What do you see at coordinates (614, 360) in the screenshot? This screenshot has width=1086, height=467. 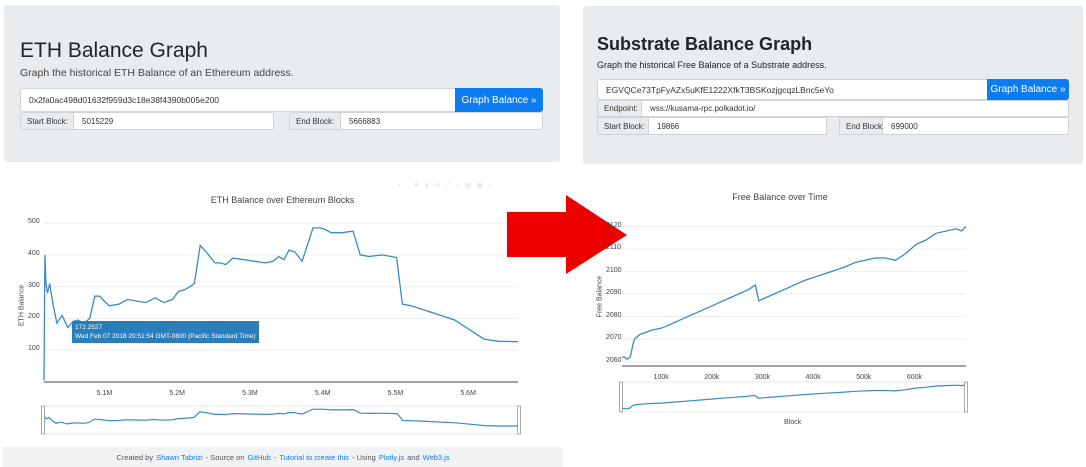 I see `substrate-y-tick: 2060` at bounding box center [614, 360].